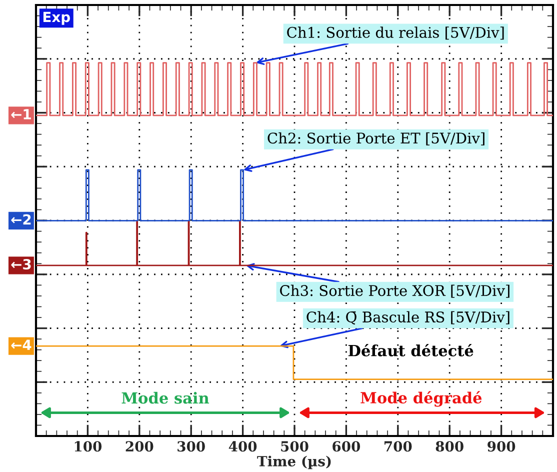 This screenshot has height=472, width=557. What do you see at coordinates (421, 399) in the screenshot?
I see `annotation: Mode dégradé` at bounding box center [421, 399].